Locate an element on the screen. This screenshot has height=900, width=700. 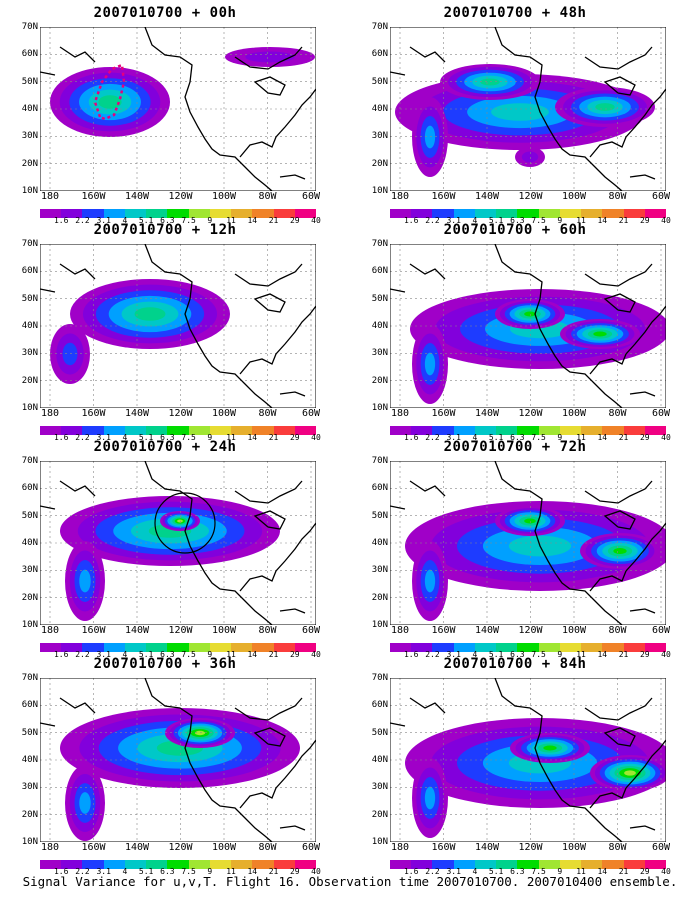
colorbar-label: 29 is located at coordinates (644, 654).